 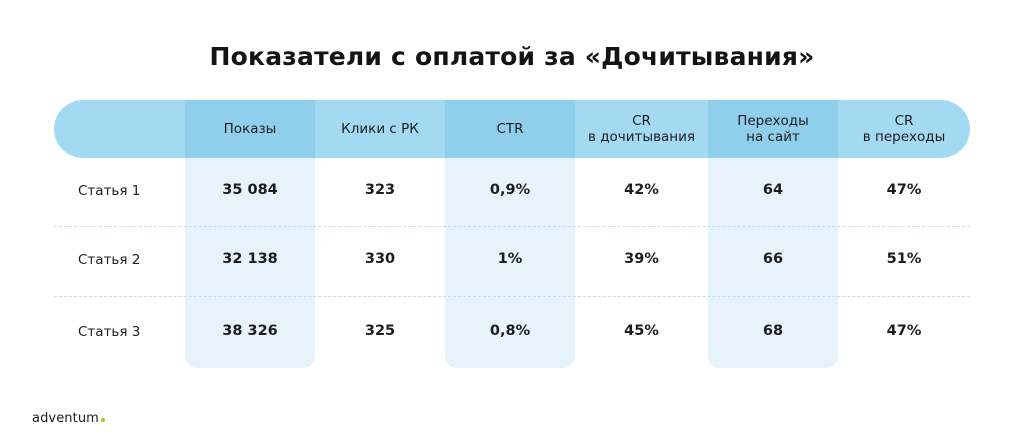 I want to click on table-cell: 0,9%, so click(x=510, y=190).